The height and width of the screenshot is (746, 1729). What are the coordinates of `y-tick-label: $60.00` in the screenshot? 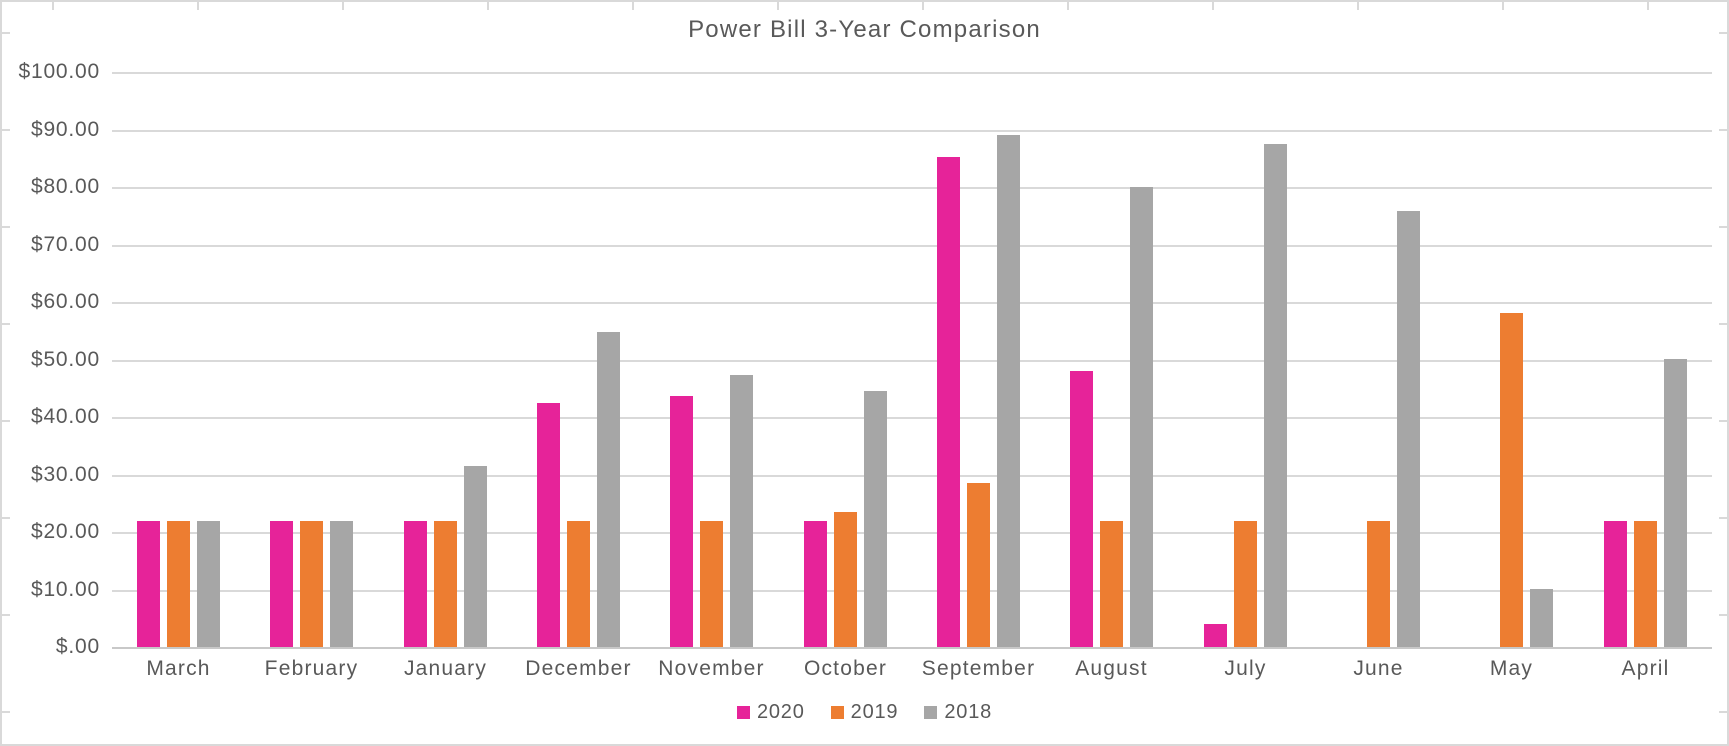 It's located at (65, 301).